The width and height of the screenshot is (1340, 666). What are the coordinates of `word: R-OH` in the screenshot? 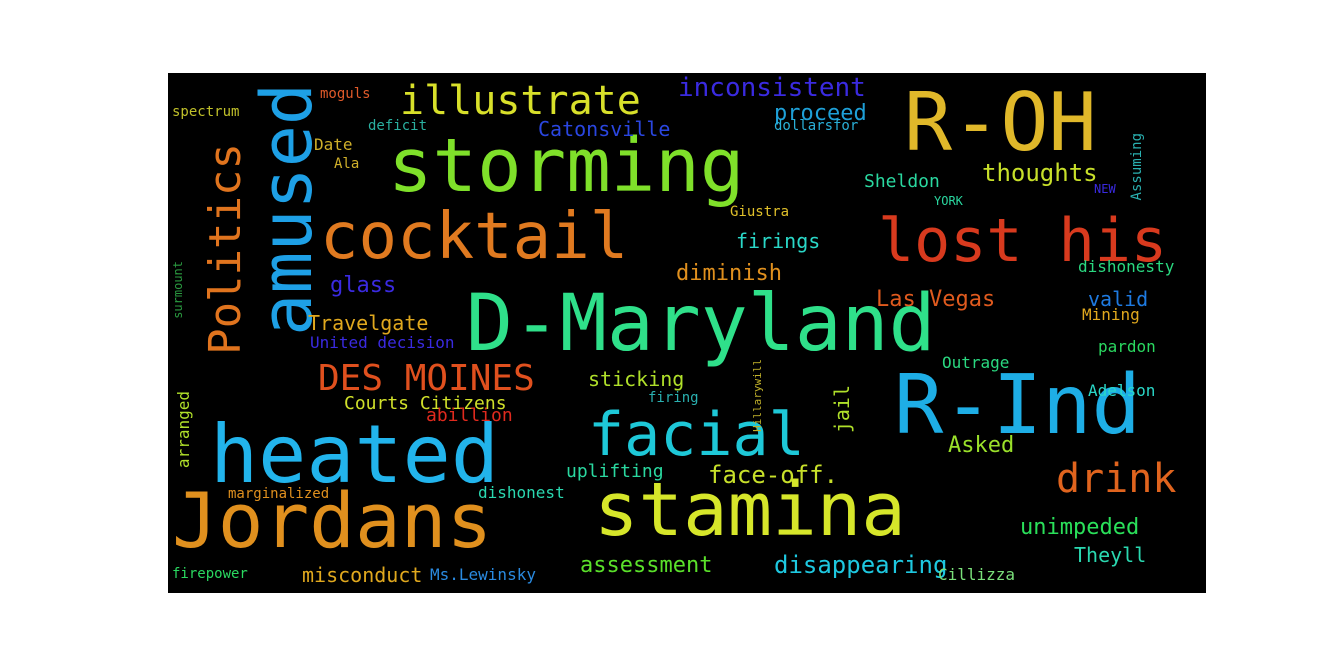 It's located at (1000, 122).